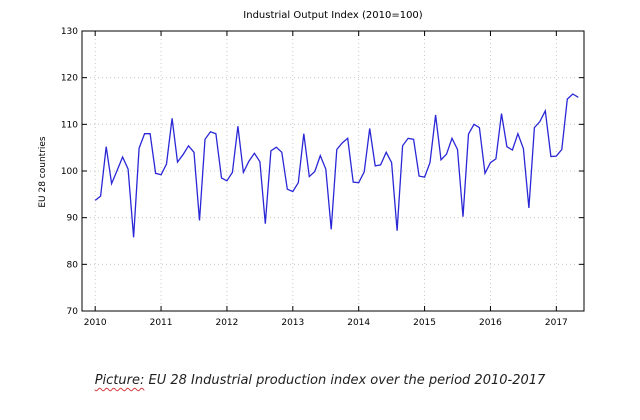 The image size is (640, 420). What do you see at coordinates (69, 79) in the screenshot?
I see `y-tick-label: 120` at bounding box center [69, 79].